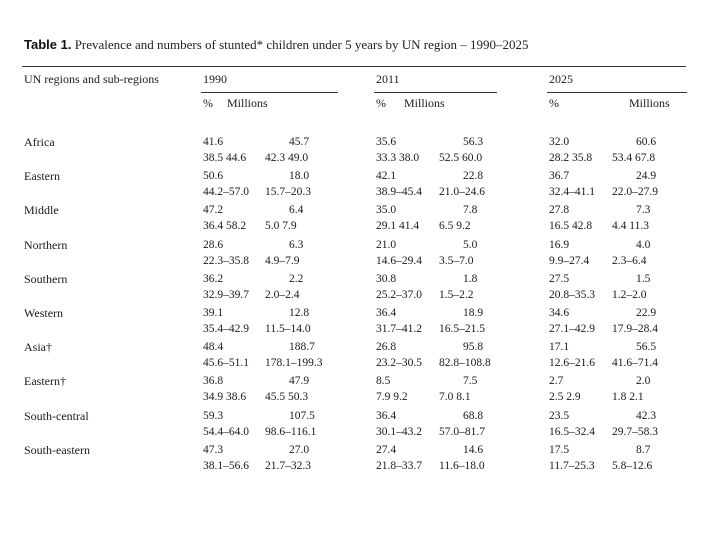 This screenshot has height=540, width=720. Describe the element at coordinates (571, 226) in the screenshot. I see `ci-percent: 16.5 42.8` at that location.